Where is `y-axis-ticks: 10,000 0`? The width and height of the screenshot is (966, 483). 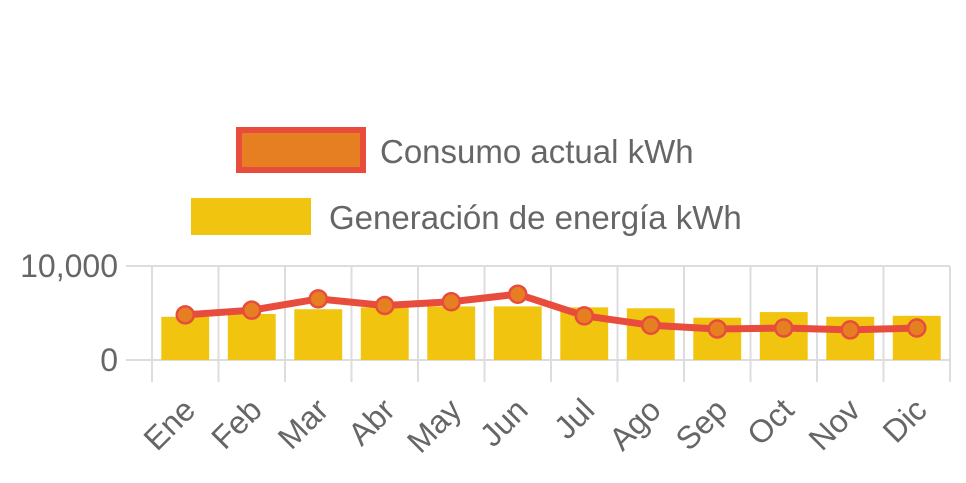
y-axis-ticks: 10,000 0 is located at coordinates (69, 313).